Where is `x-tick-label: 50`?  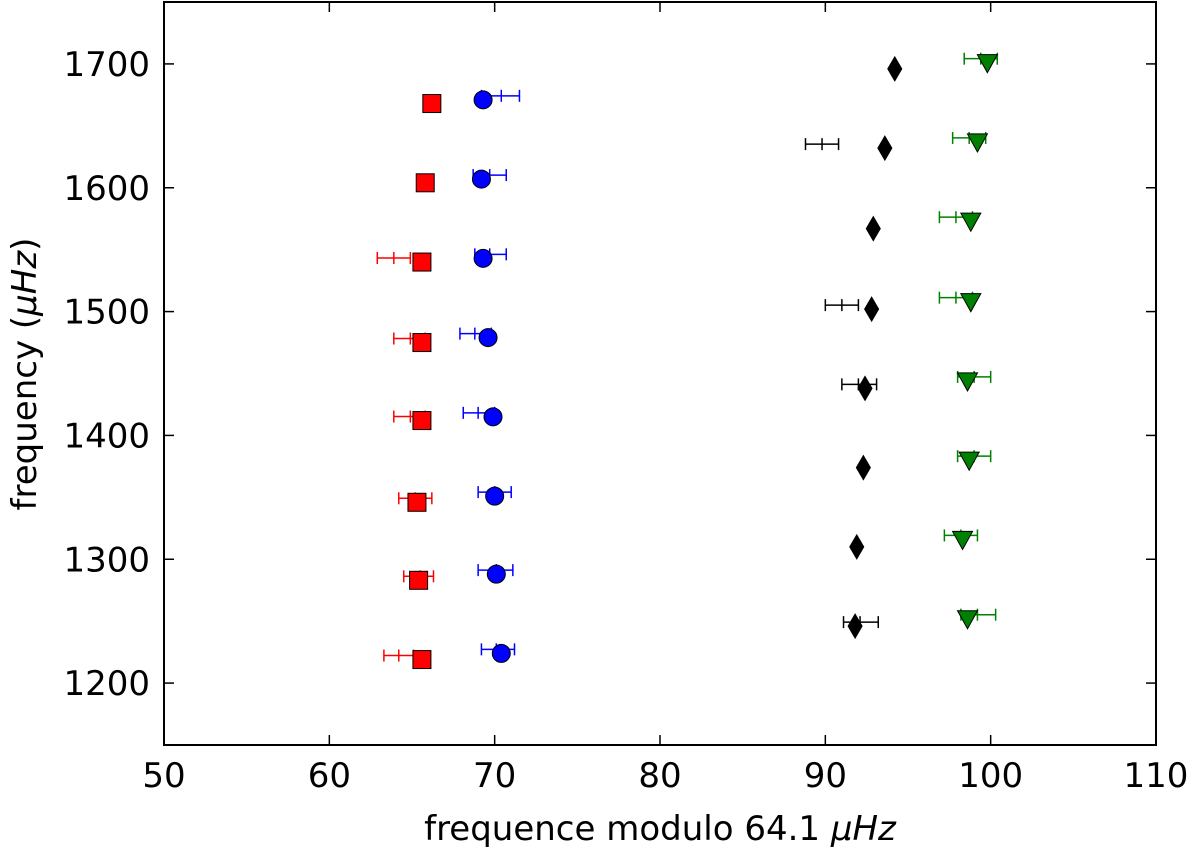
x-tick-label: 50 is located at coordinates (163, 776).